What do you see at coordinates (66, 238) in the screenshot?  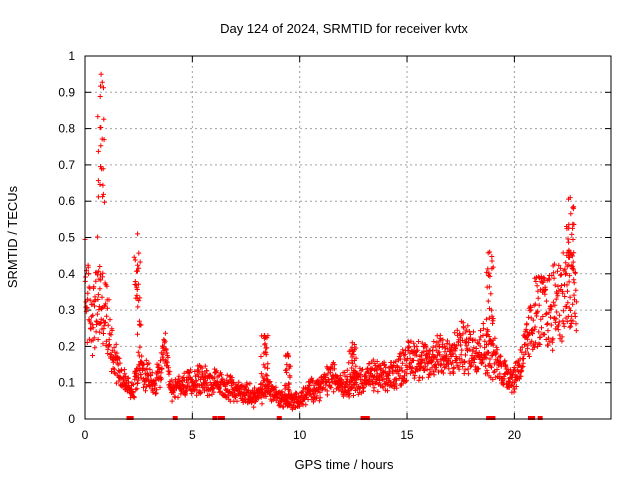 I see `y-tick-label: 0.5` at bounding box center [66, 238].